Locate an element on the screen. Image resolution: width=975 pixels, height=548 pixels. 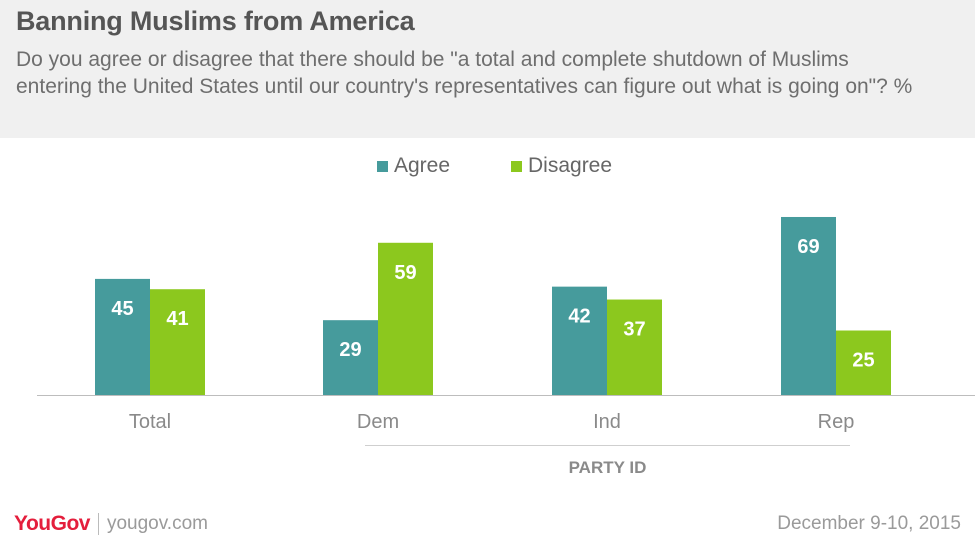
x-tick-label-total: Total is located at coordinates (150, 422).